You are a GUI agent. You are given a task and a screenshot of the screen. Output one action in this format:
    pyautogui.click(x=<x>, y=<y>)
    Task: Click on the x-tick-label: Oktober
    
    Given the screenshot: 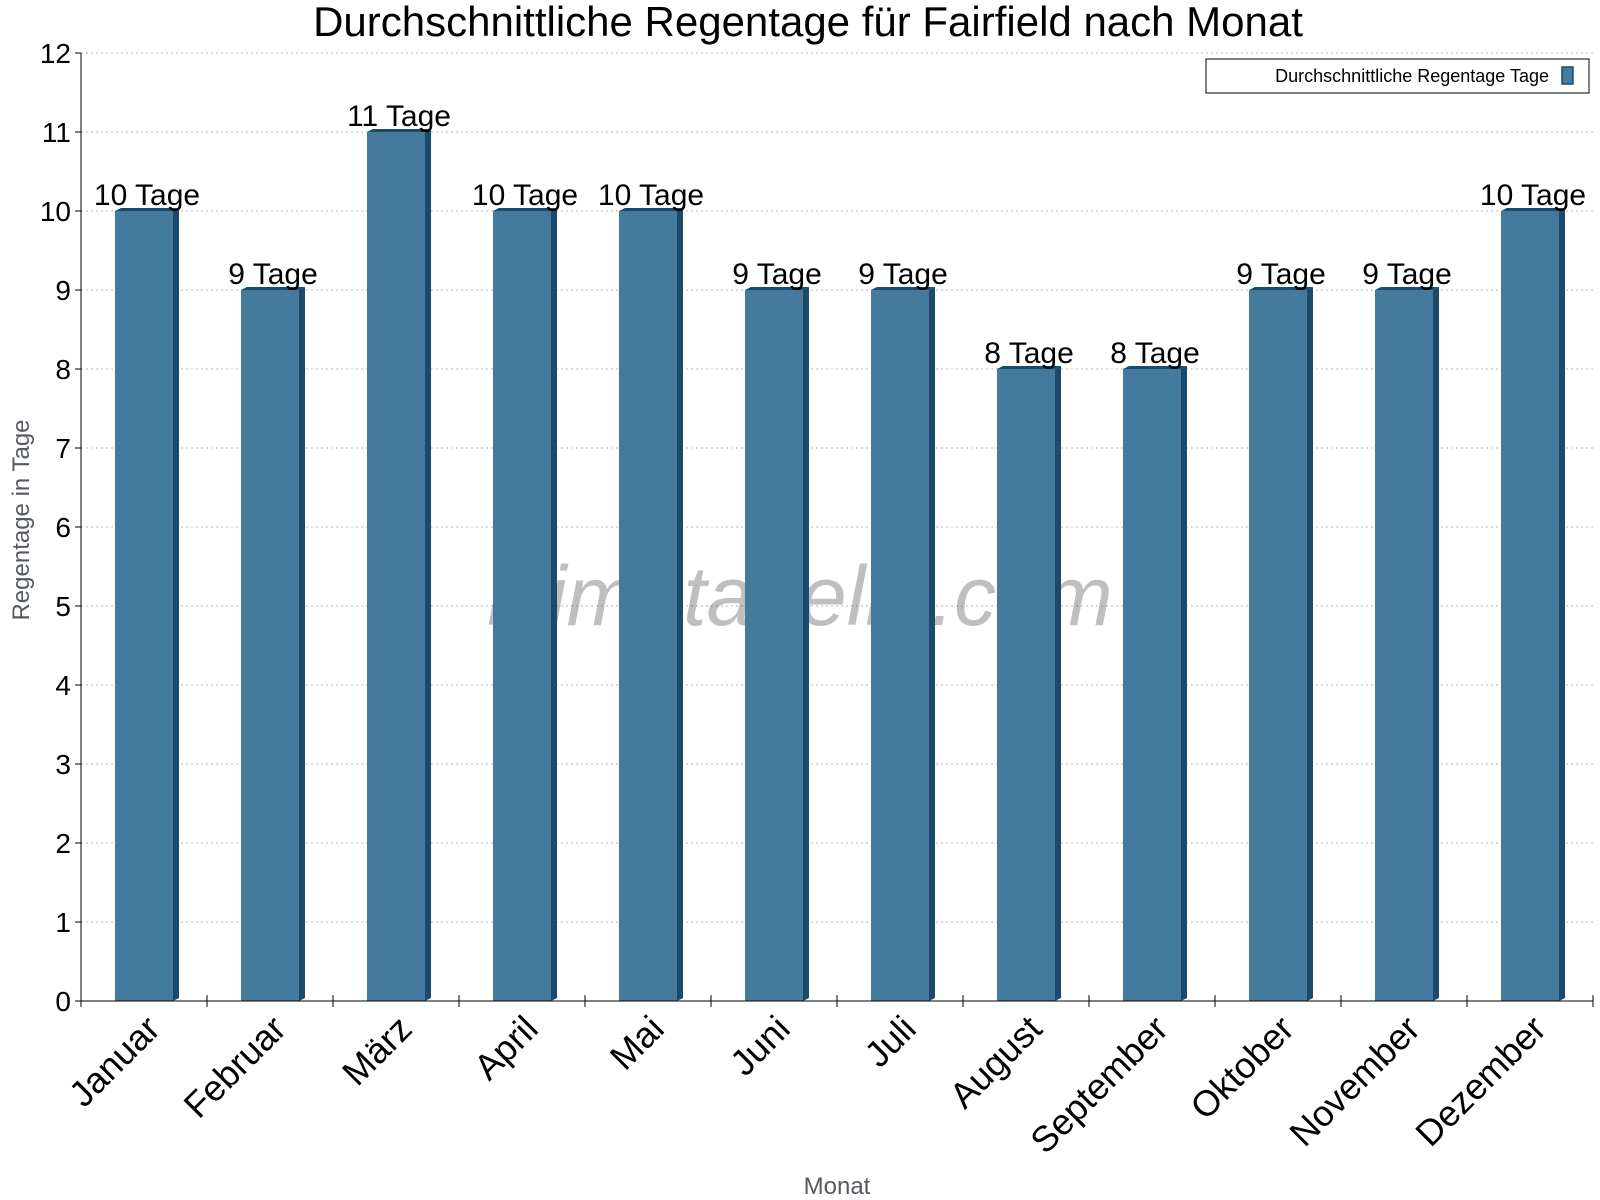 What is the action you would take?
    pyautogui.click(x=1242, y=1068)
    